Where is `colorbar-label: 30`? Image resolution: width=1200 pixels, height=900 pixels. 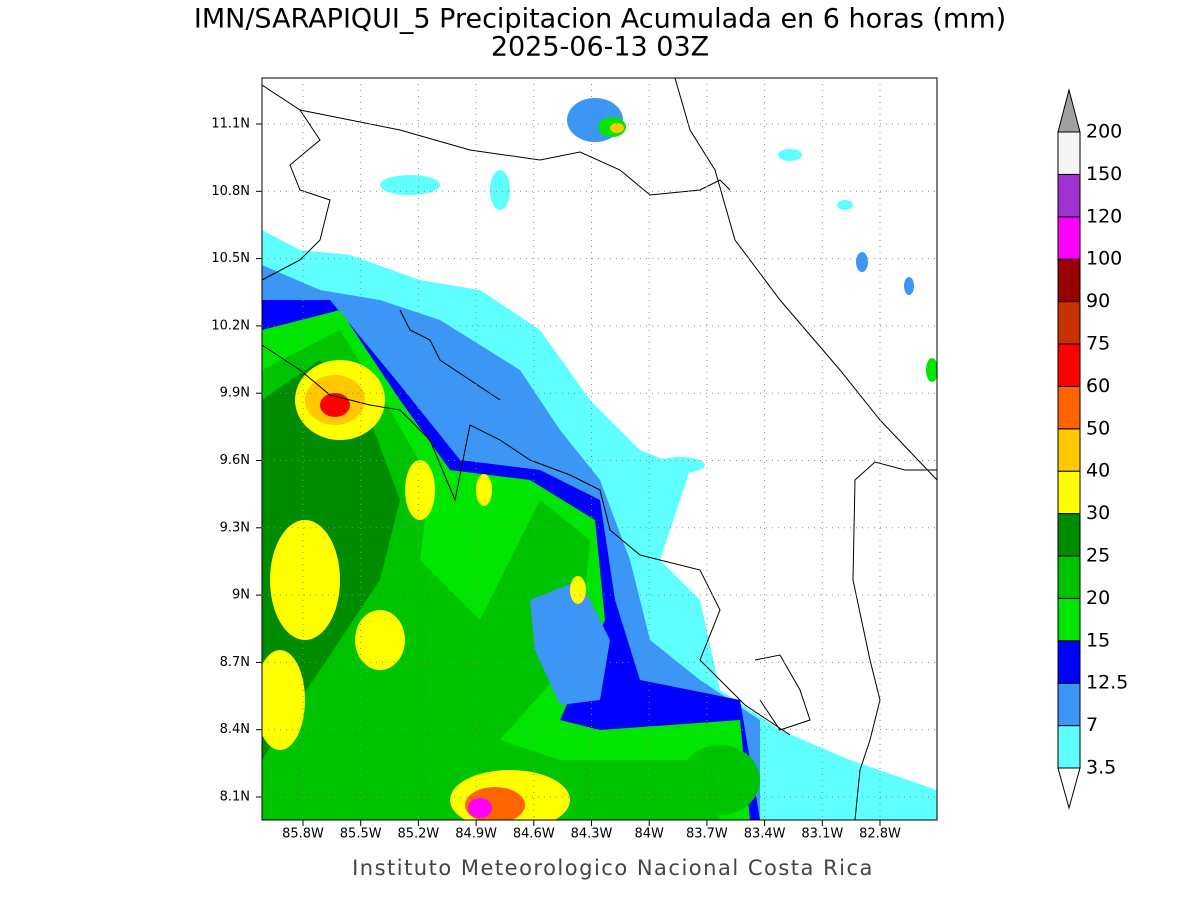 colorbar-label: 30 is located at coordinates (1098, 513).